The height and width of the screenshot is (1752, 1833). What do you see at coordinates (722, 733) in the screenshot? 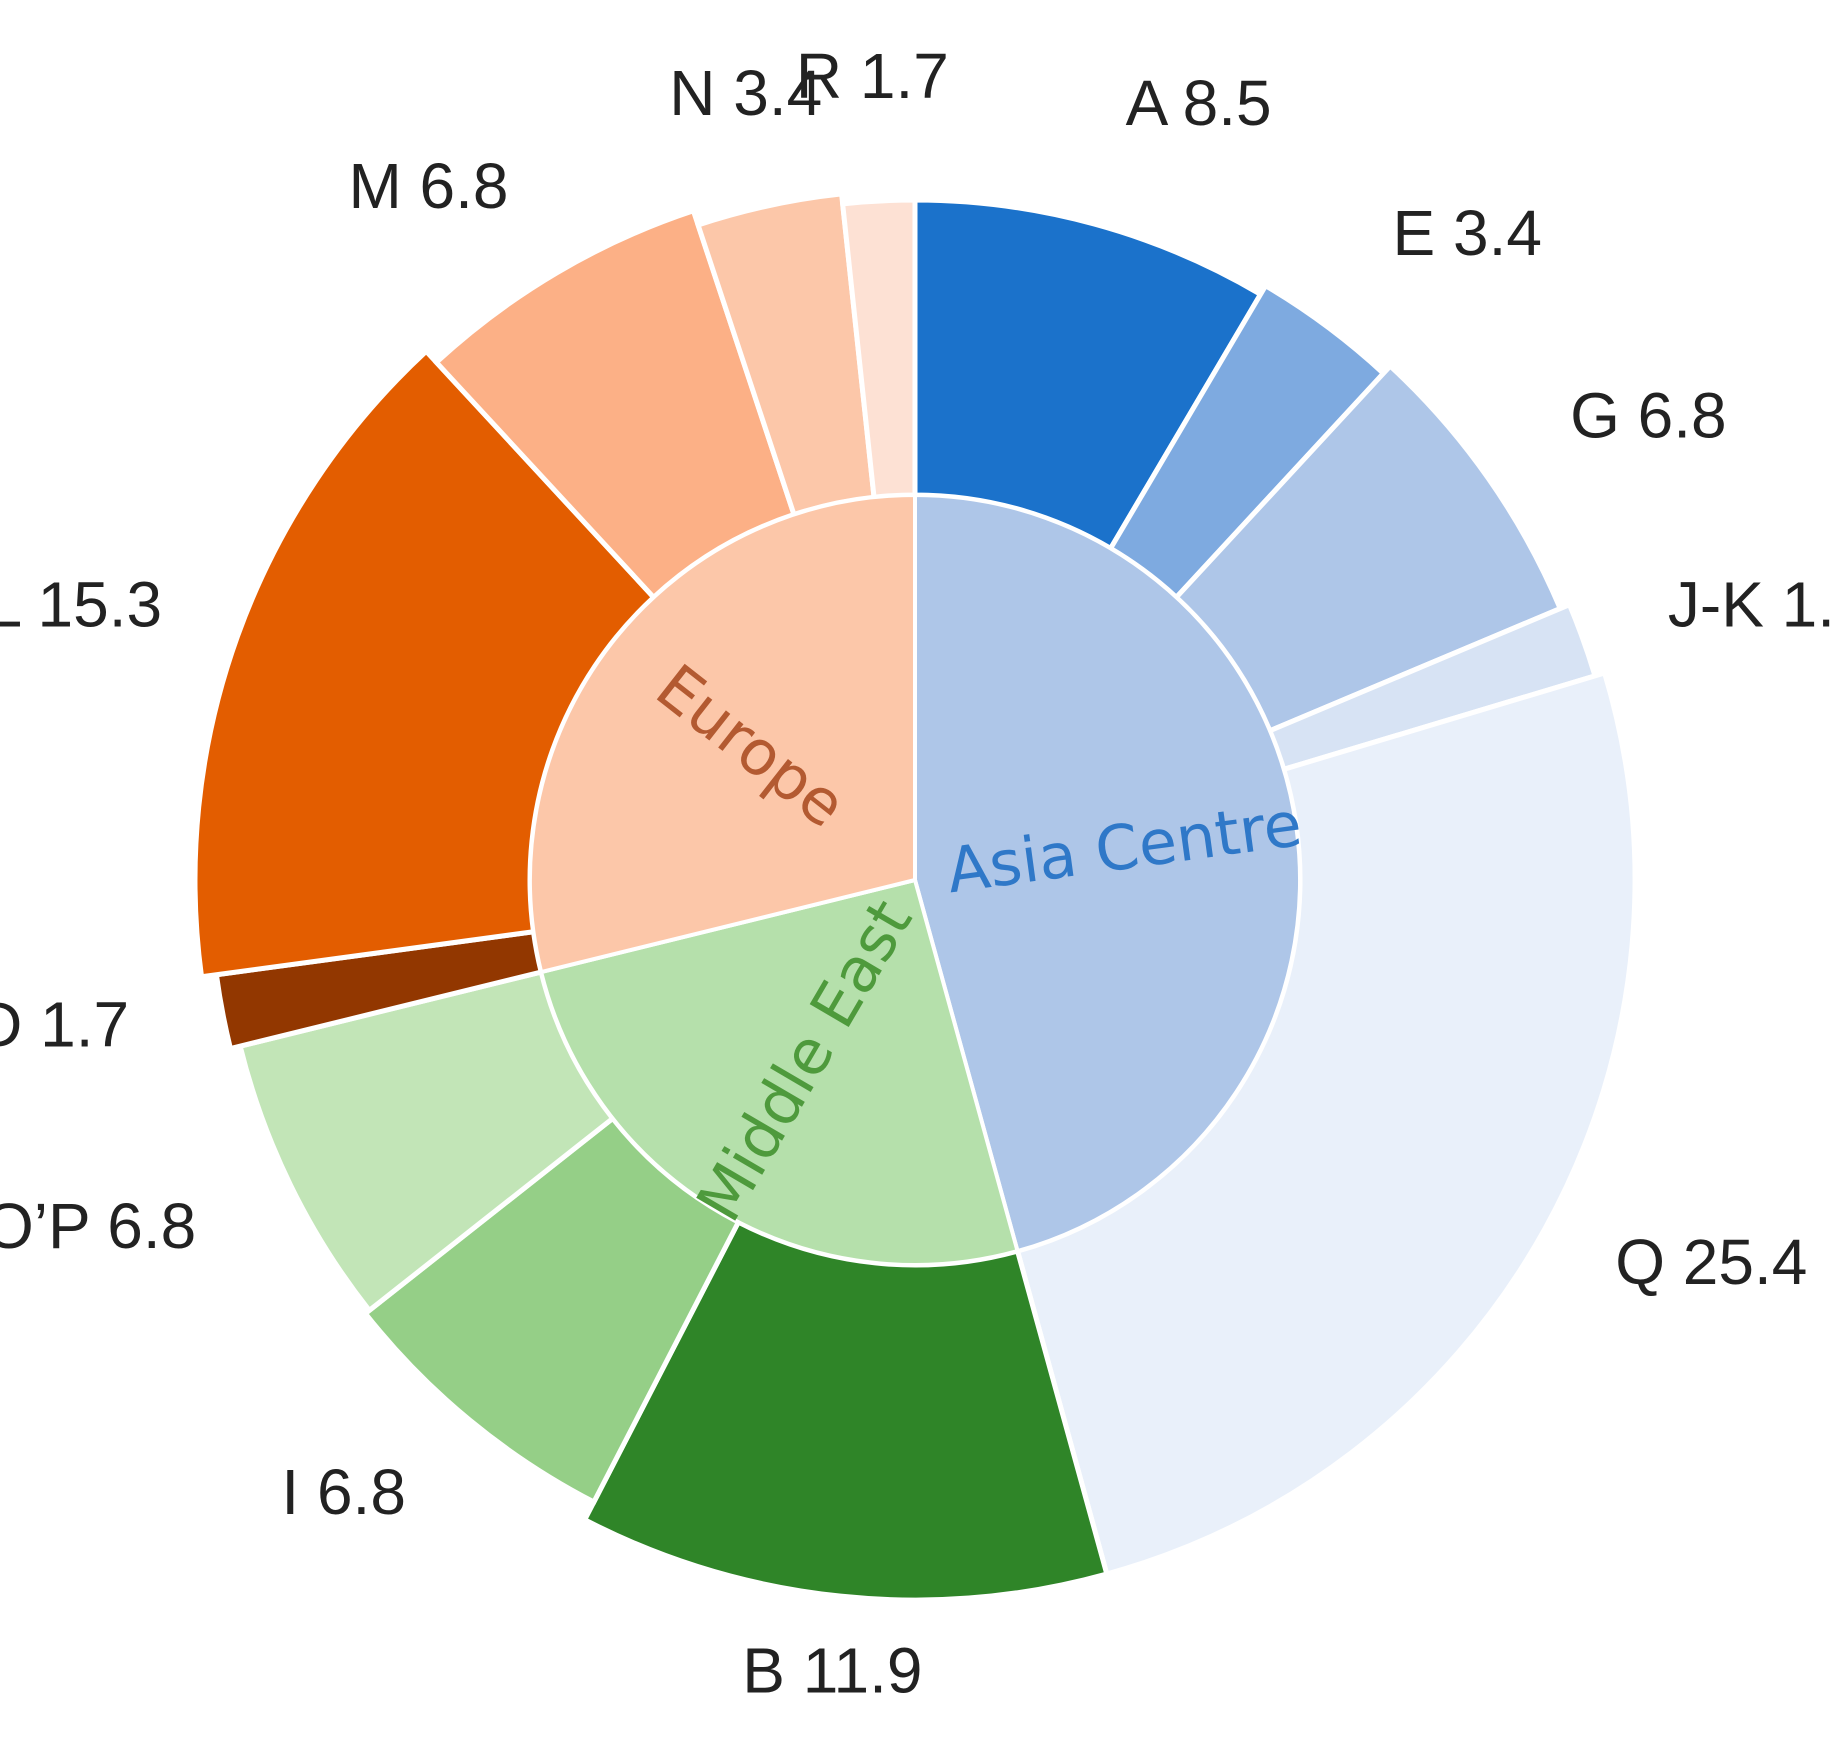
I see `inner-segment-europe` at bounding box center [722, 733].